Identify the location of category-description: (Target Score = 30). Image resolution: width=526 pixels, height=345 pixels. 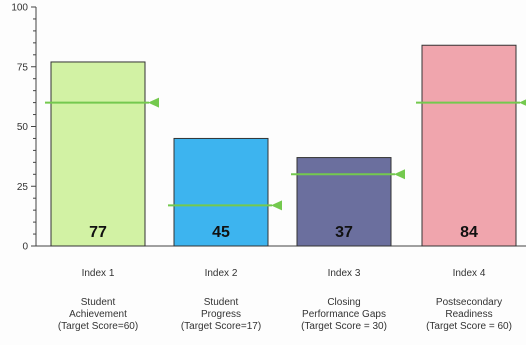
(344, 326).